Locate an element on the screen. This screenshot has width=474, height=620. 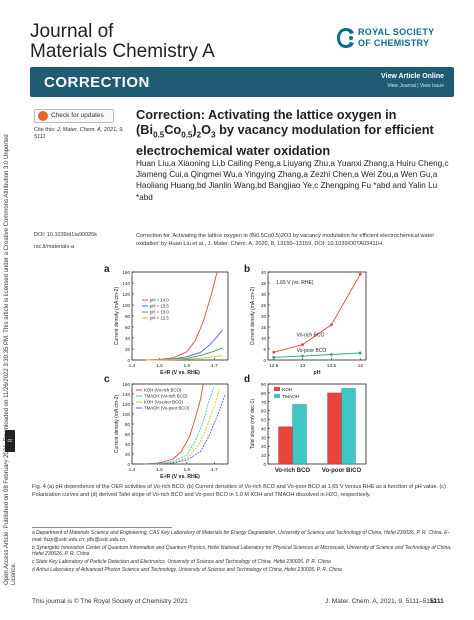
check-for-updates-button: Check for updates is located at coordinates (74, 116).